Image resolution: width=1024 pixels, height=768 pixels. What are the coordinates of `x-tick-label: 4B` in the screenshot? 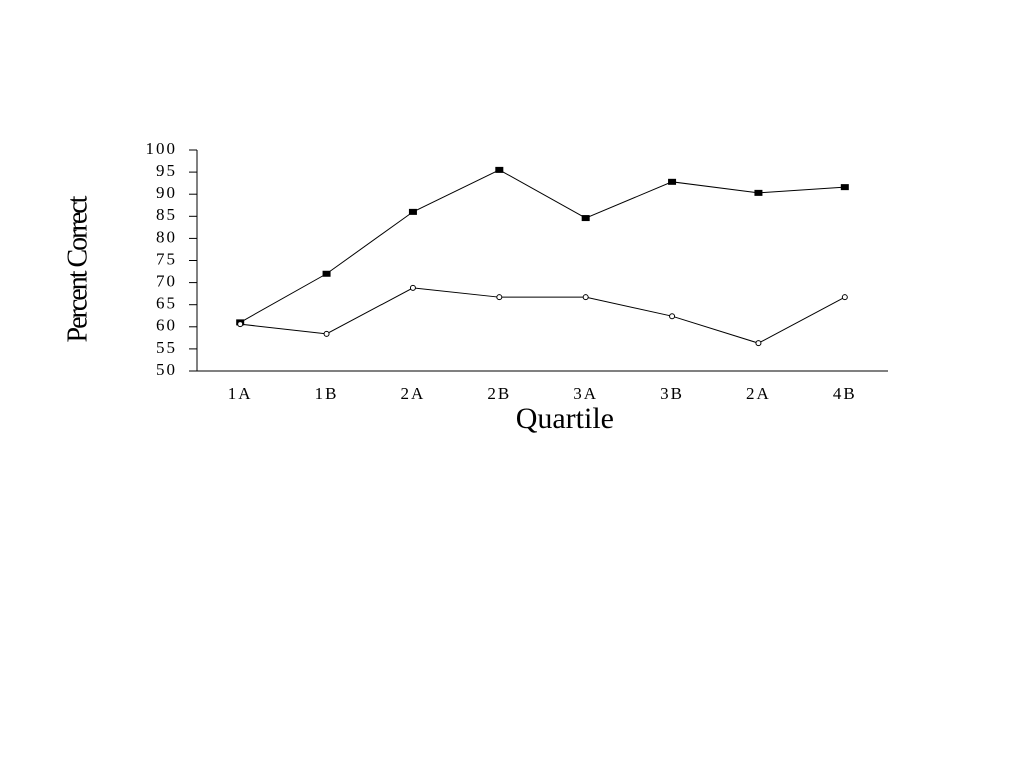 It's located at (845, 393).